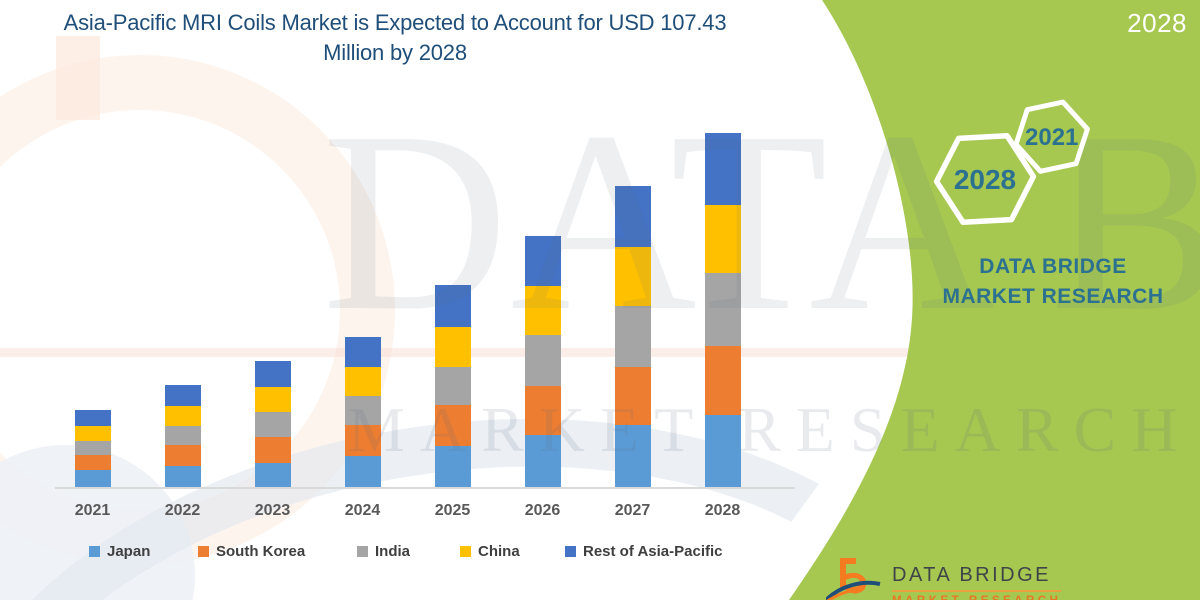  I want to click on bar-segment-japan-2022, so click(182, 476).